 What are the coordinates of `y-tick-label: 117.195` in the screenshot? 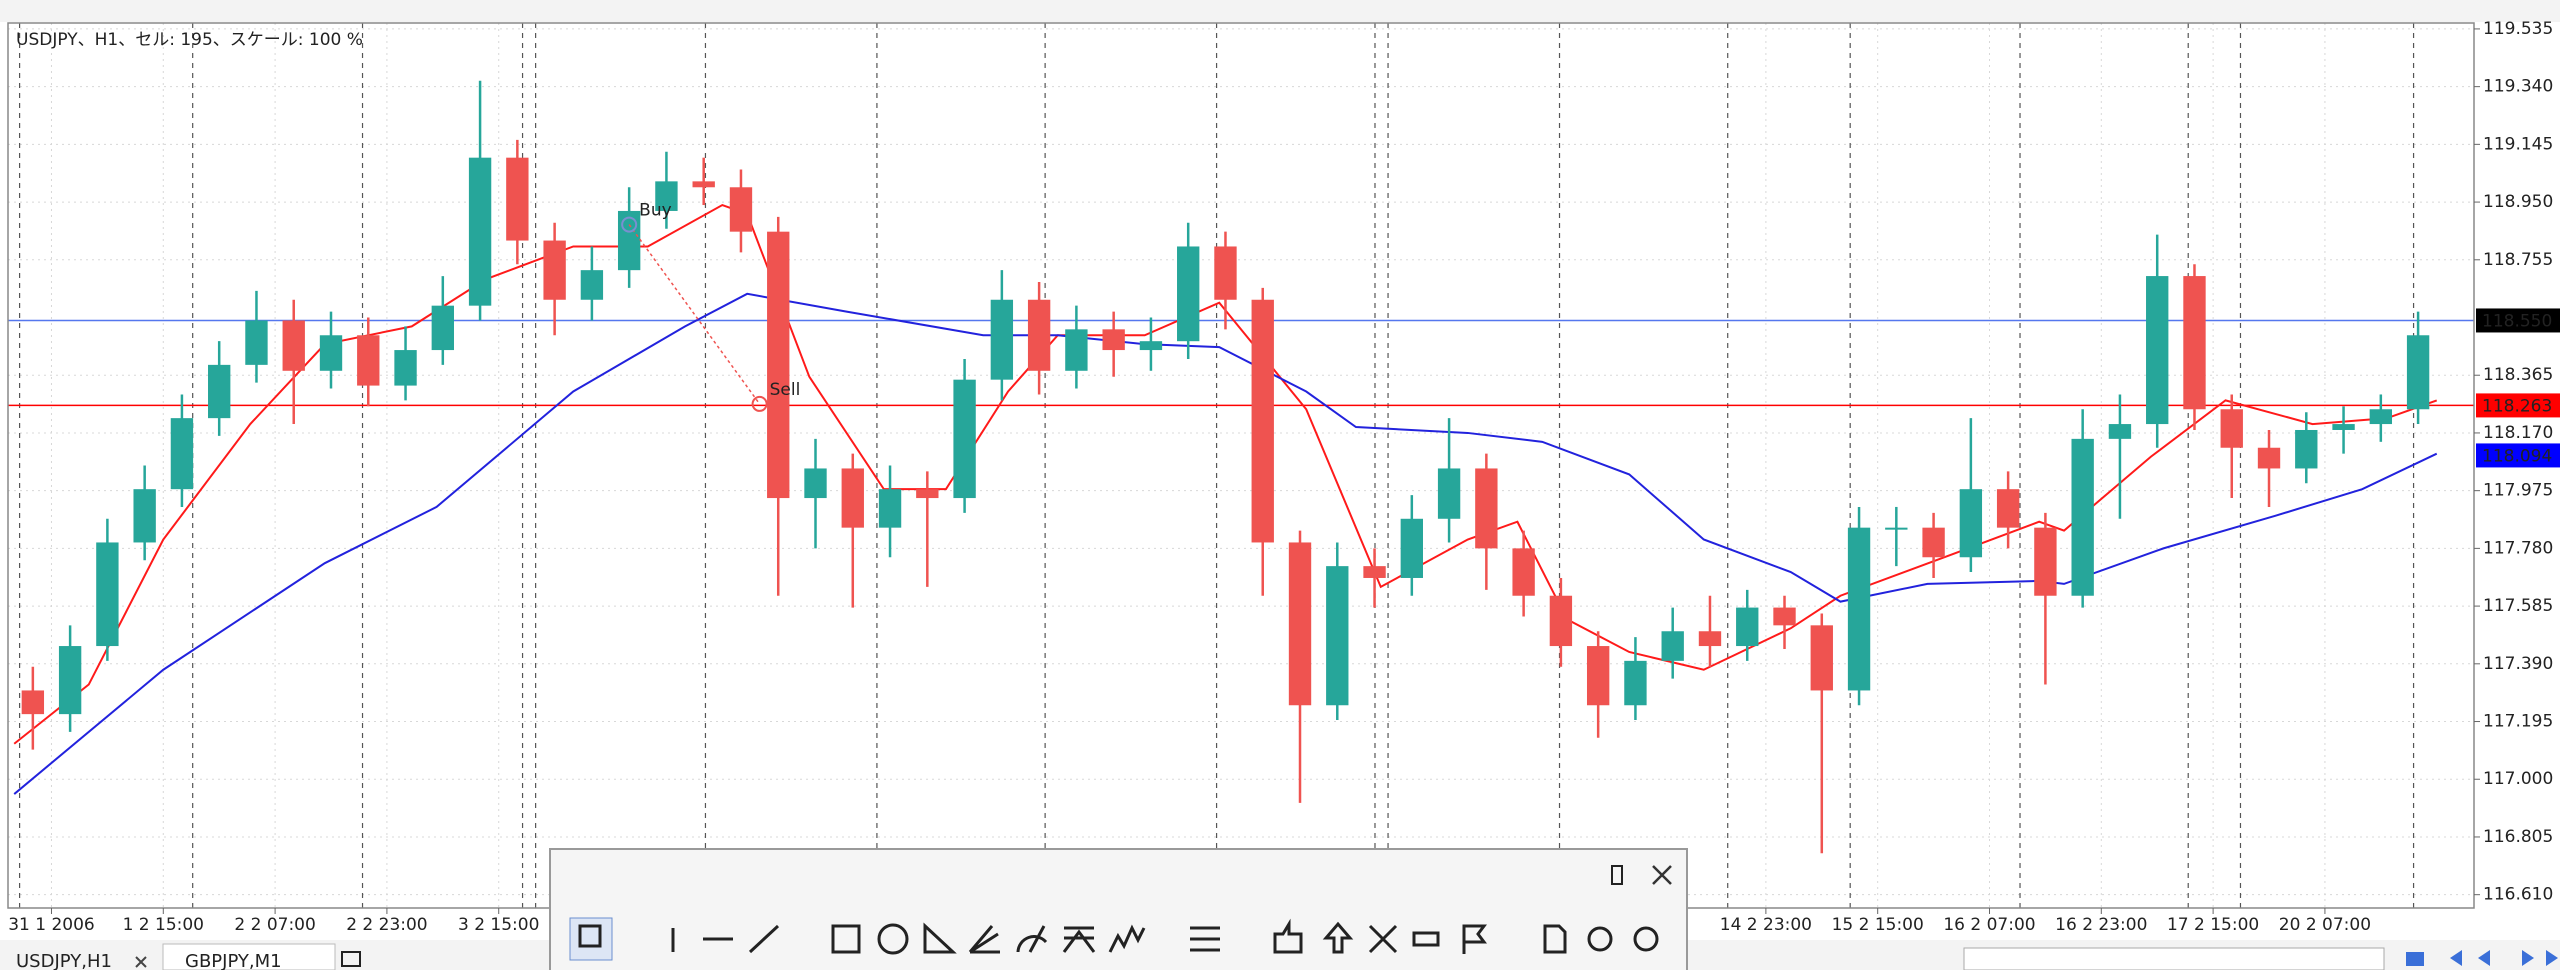 It's located at (2518, 722).